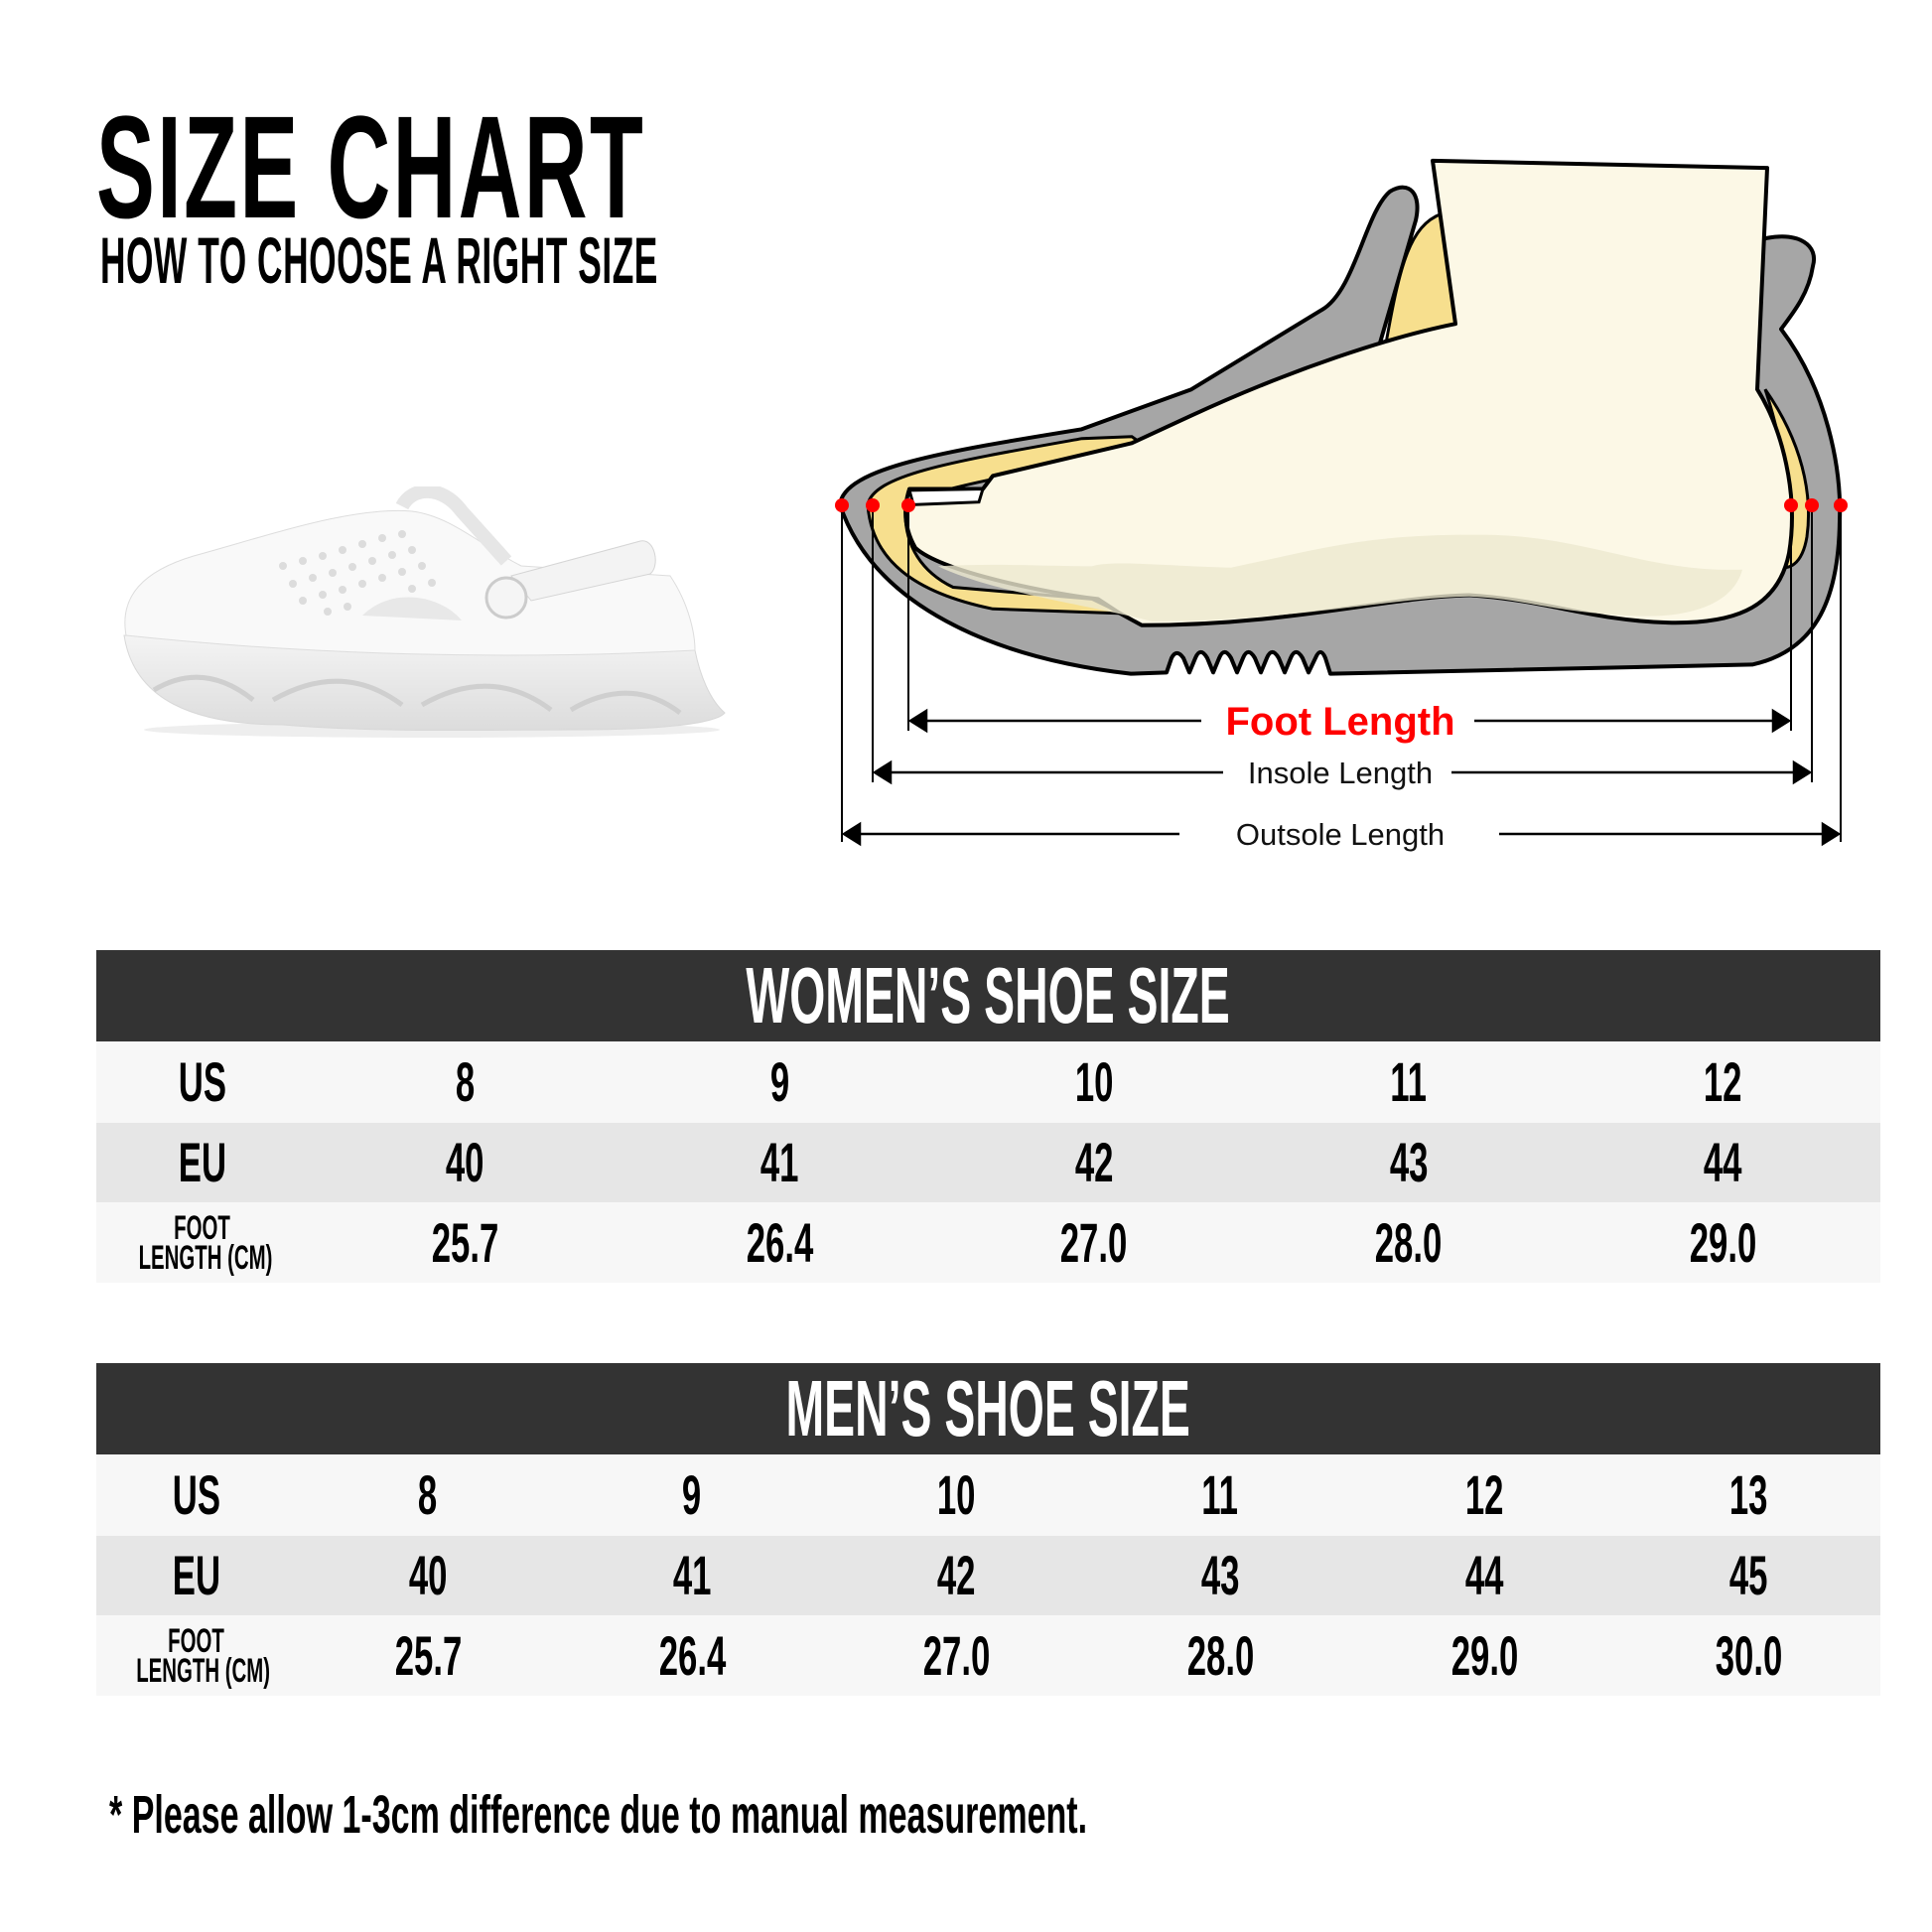 The height and width of the screenshot is (1932, 1932). Describe the element at coordinates (988, 996) in the screenshot. I see `women-table-header: WOMEN’S SHOE SIZE` at that location.